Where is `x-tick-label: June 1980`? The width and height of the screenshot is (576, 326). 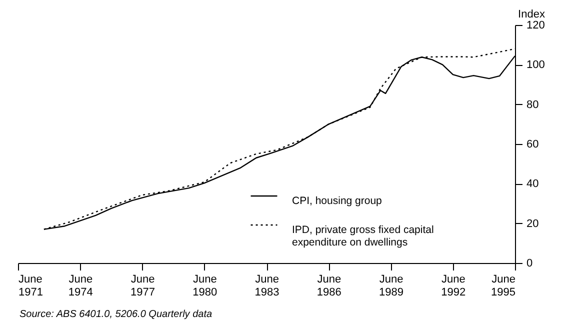 x-tick-label: June 1980 is located at coordinates (205, 286).